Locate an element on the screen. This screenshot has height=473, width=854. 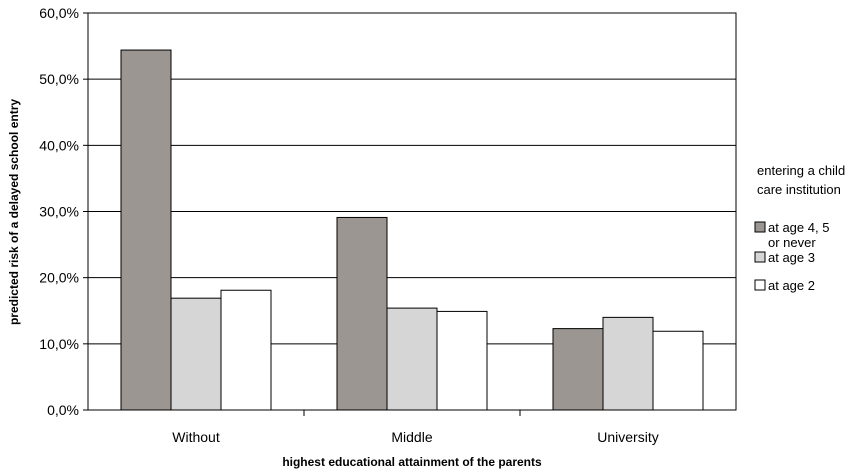
y-tick-labels: 0,0% 10,0% 20,0% 30,0% 40,0% 50,0% 60,0% is located at coordinates (59, 211).